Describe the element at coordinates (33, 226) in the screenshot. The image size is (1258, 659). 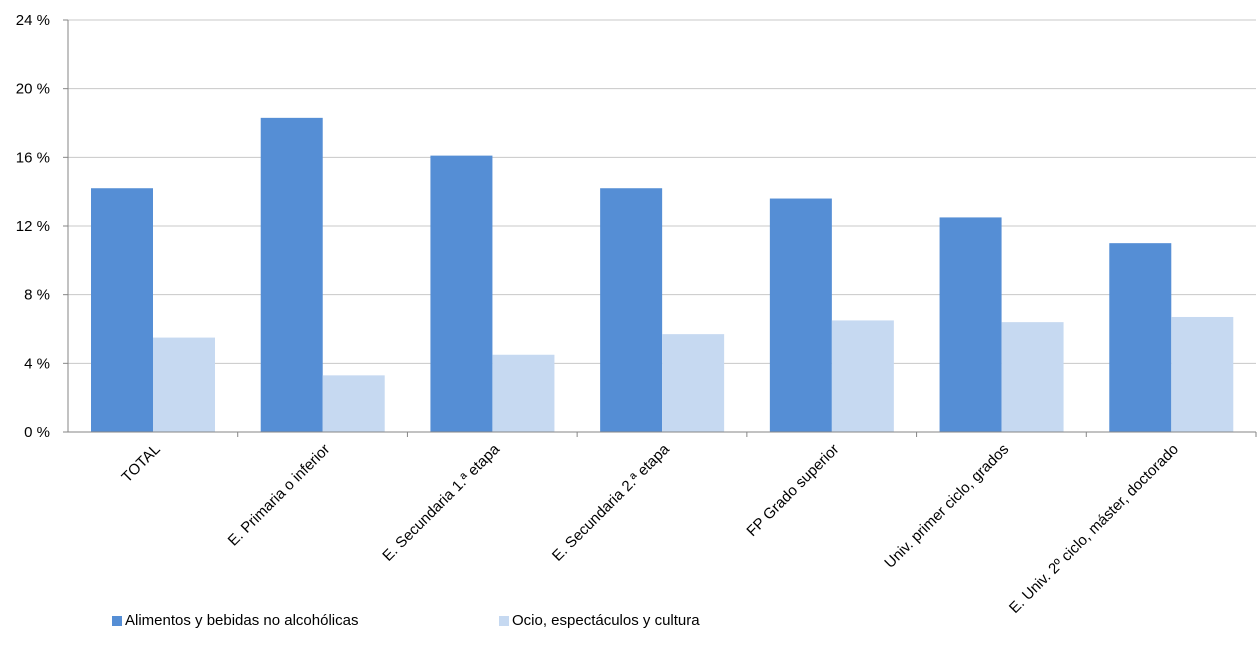
I see `y-tick-label: 12 %` at that location.